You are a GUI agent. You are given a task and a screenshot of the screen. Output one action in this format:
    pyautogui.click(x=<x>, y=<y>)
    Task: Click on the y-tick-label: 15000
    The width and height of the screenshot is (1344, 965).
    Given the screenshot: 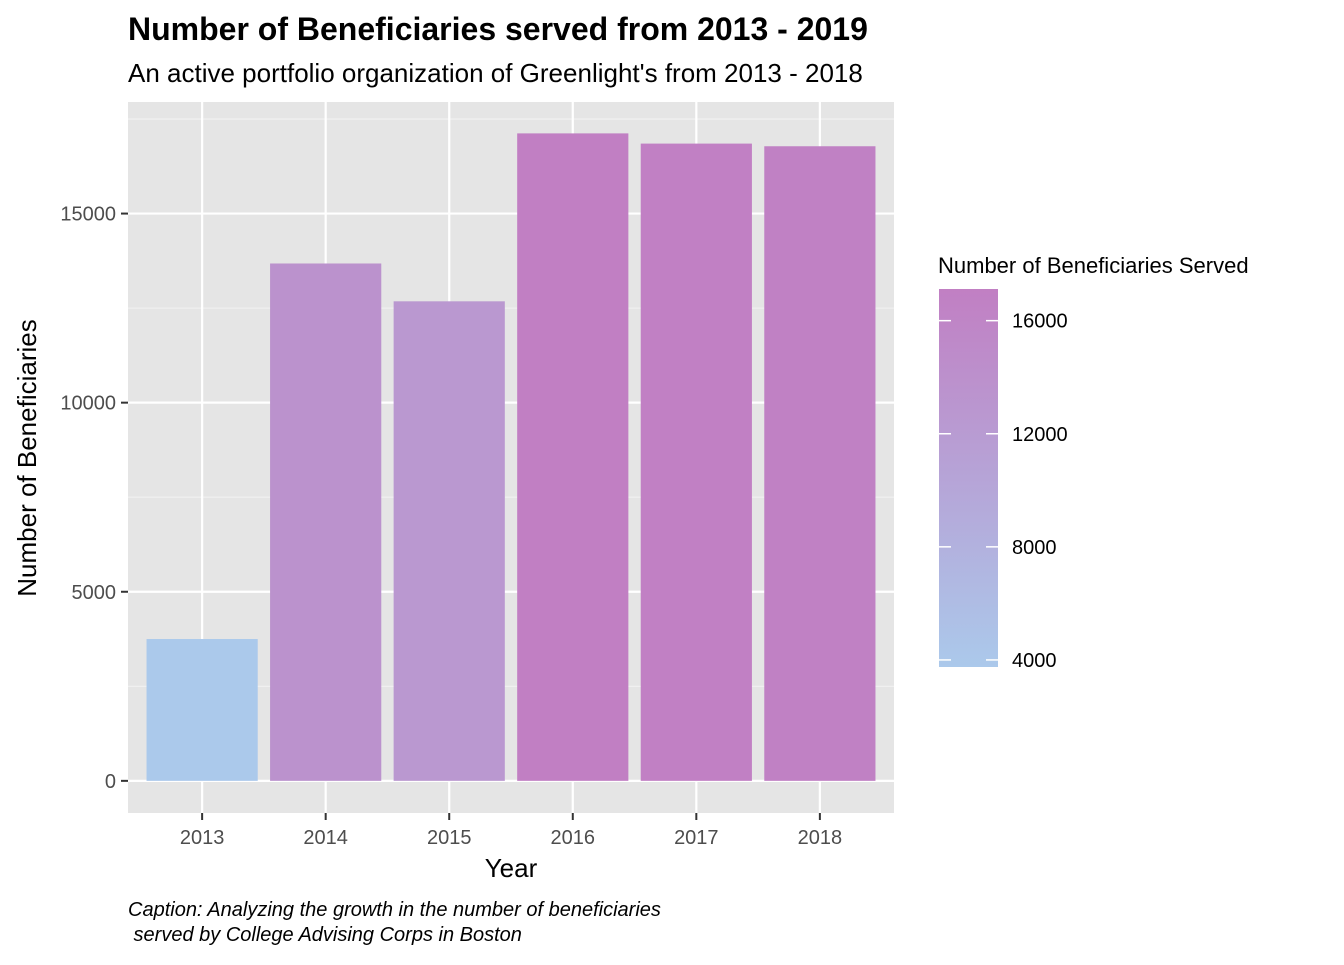 What is the action you would take?
    pyautogui.click(x=88, y=215)
    